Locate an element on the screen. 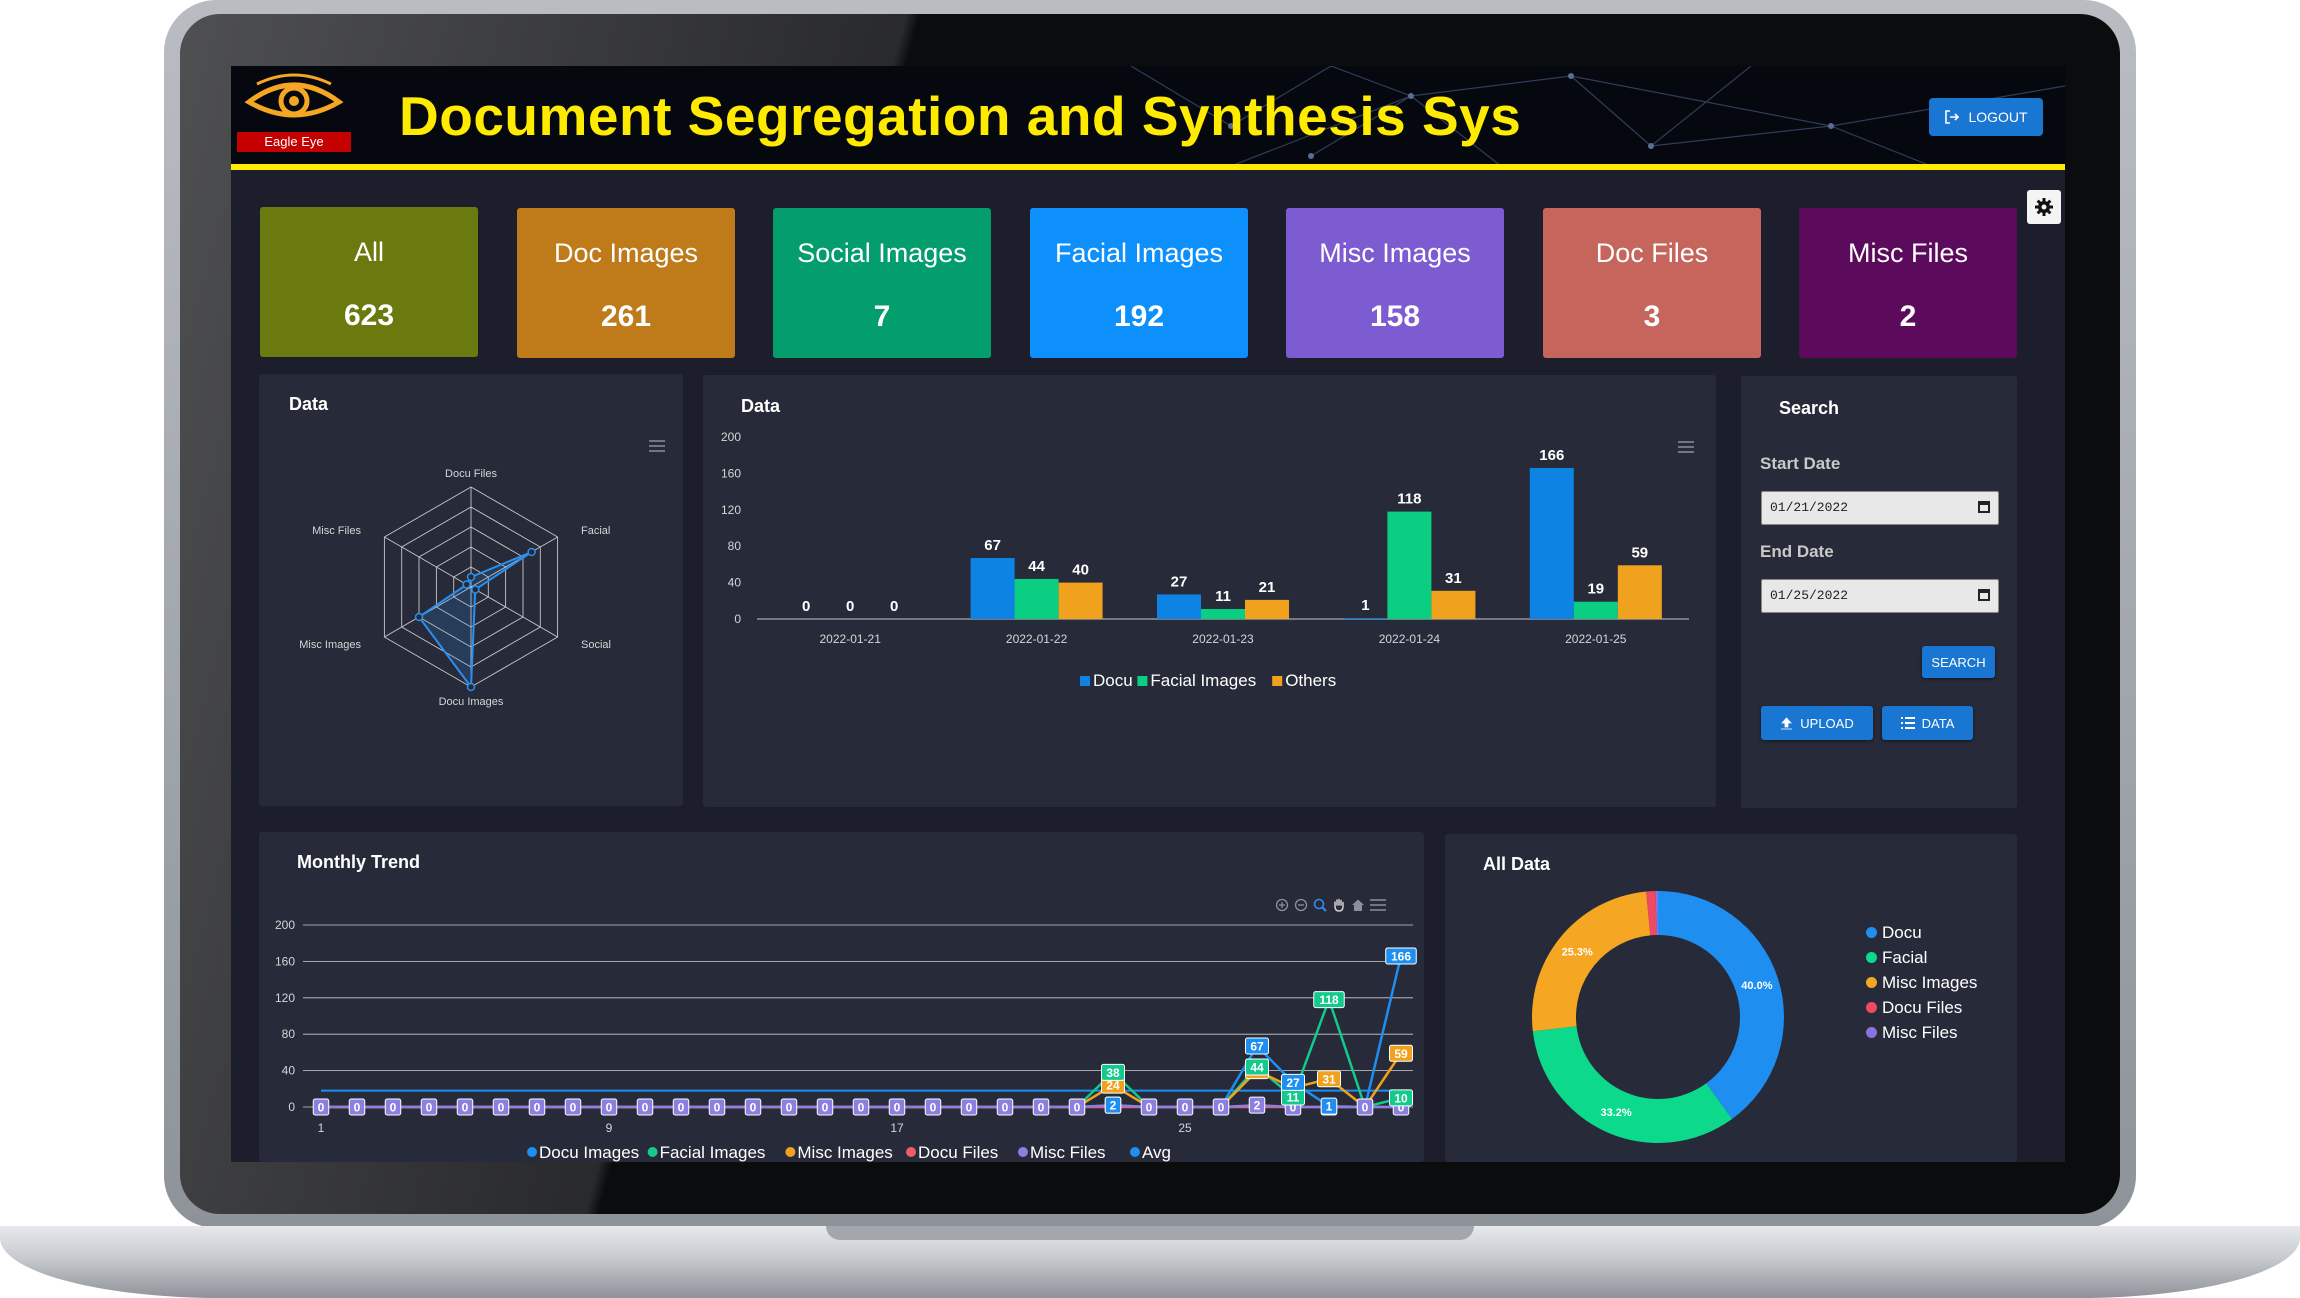 The height and width of the screenshot is (1298, 2300). donut-slice-misc-files is located at coordinates (1656, 913).